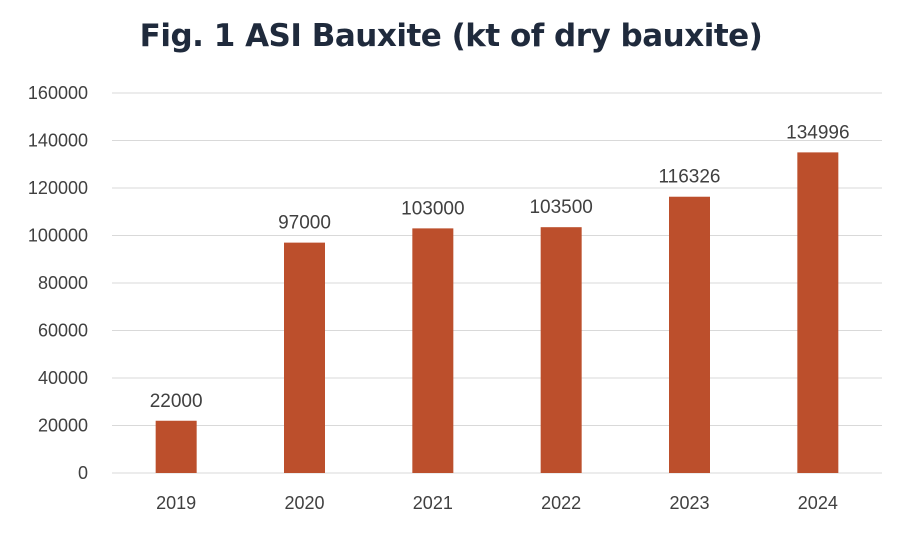 The height and width of the screenshot is (540, 902). I want to click on bar-2020, so click(304, 357).